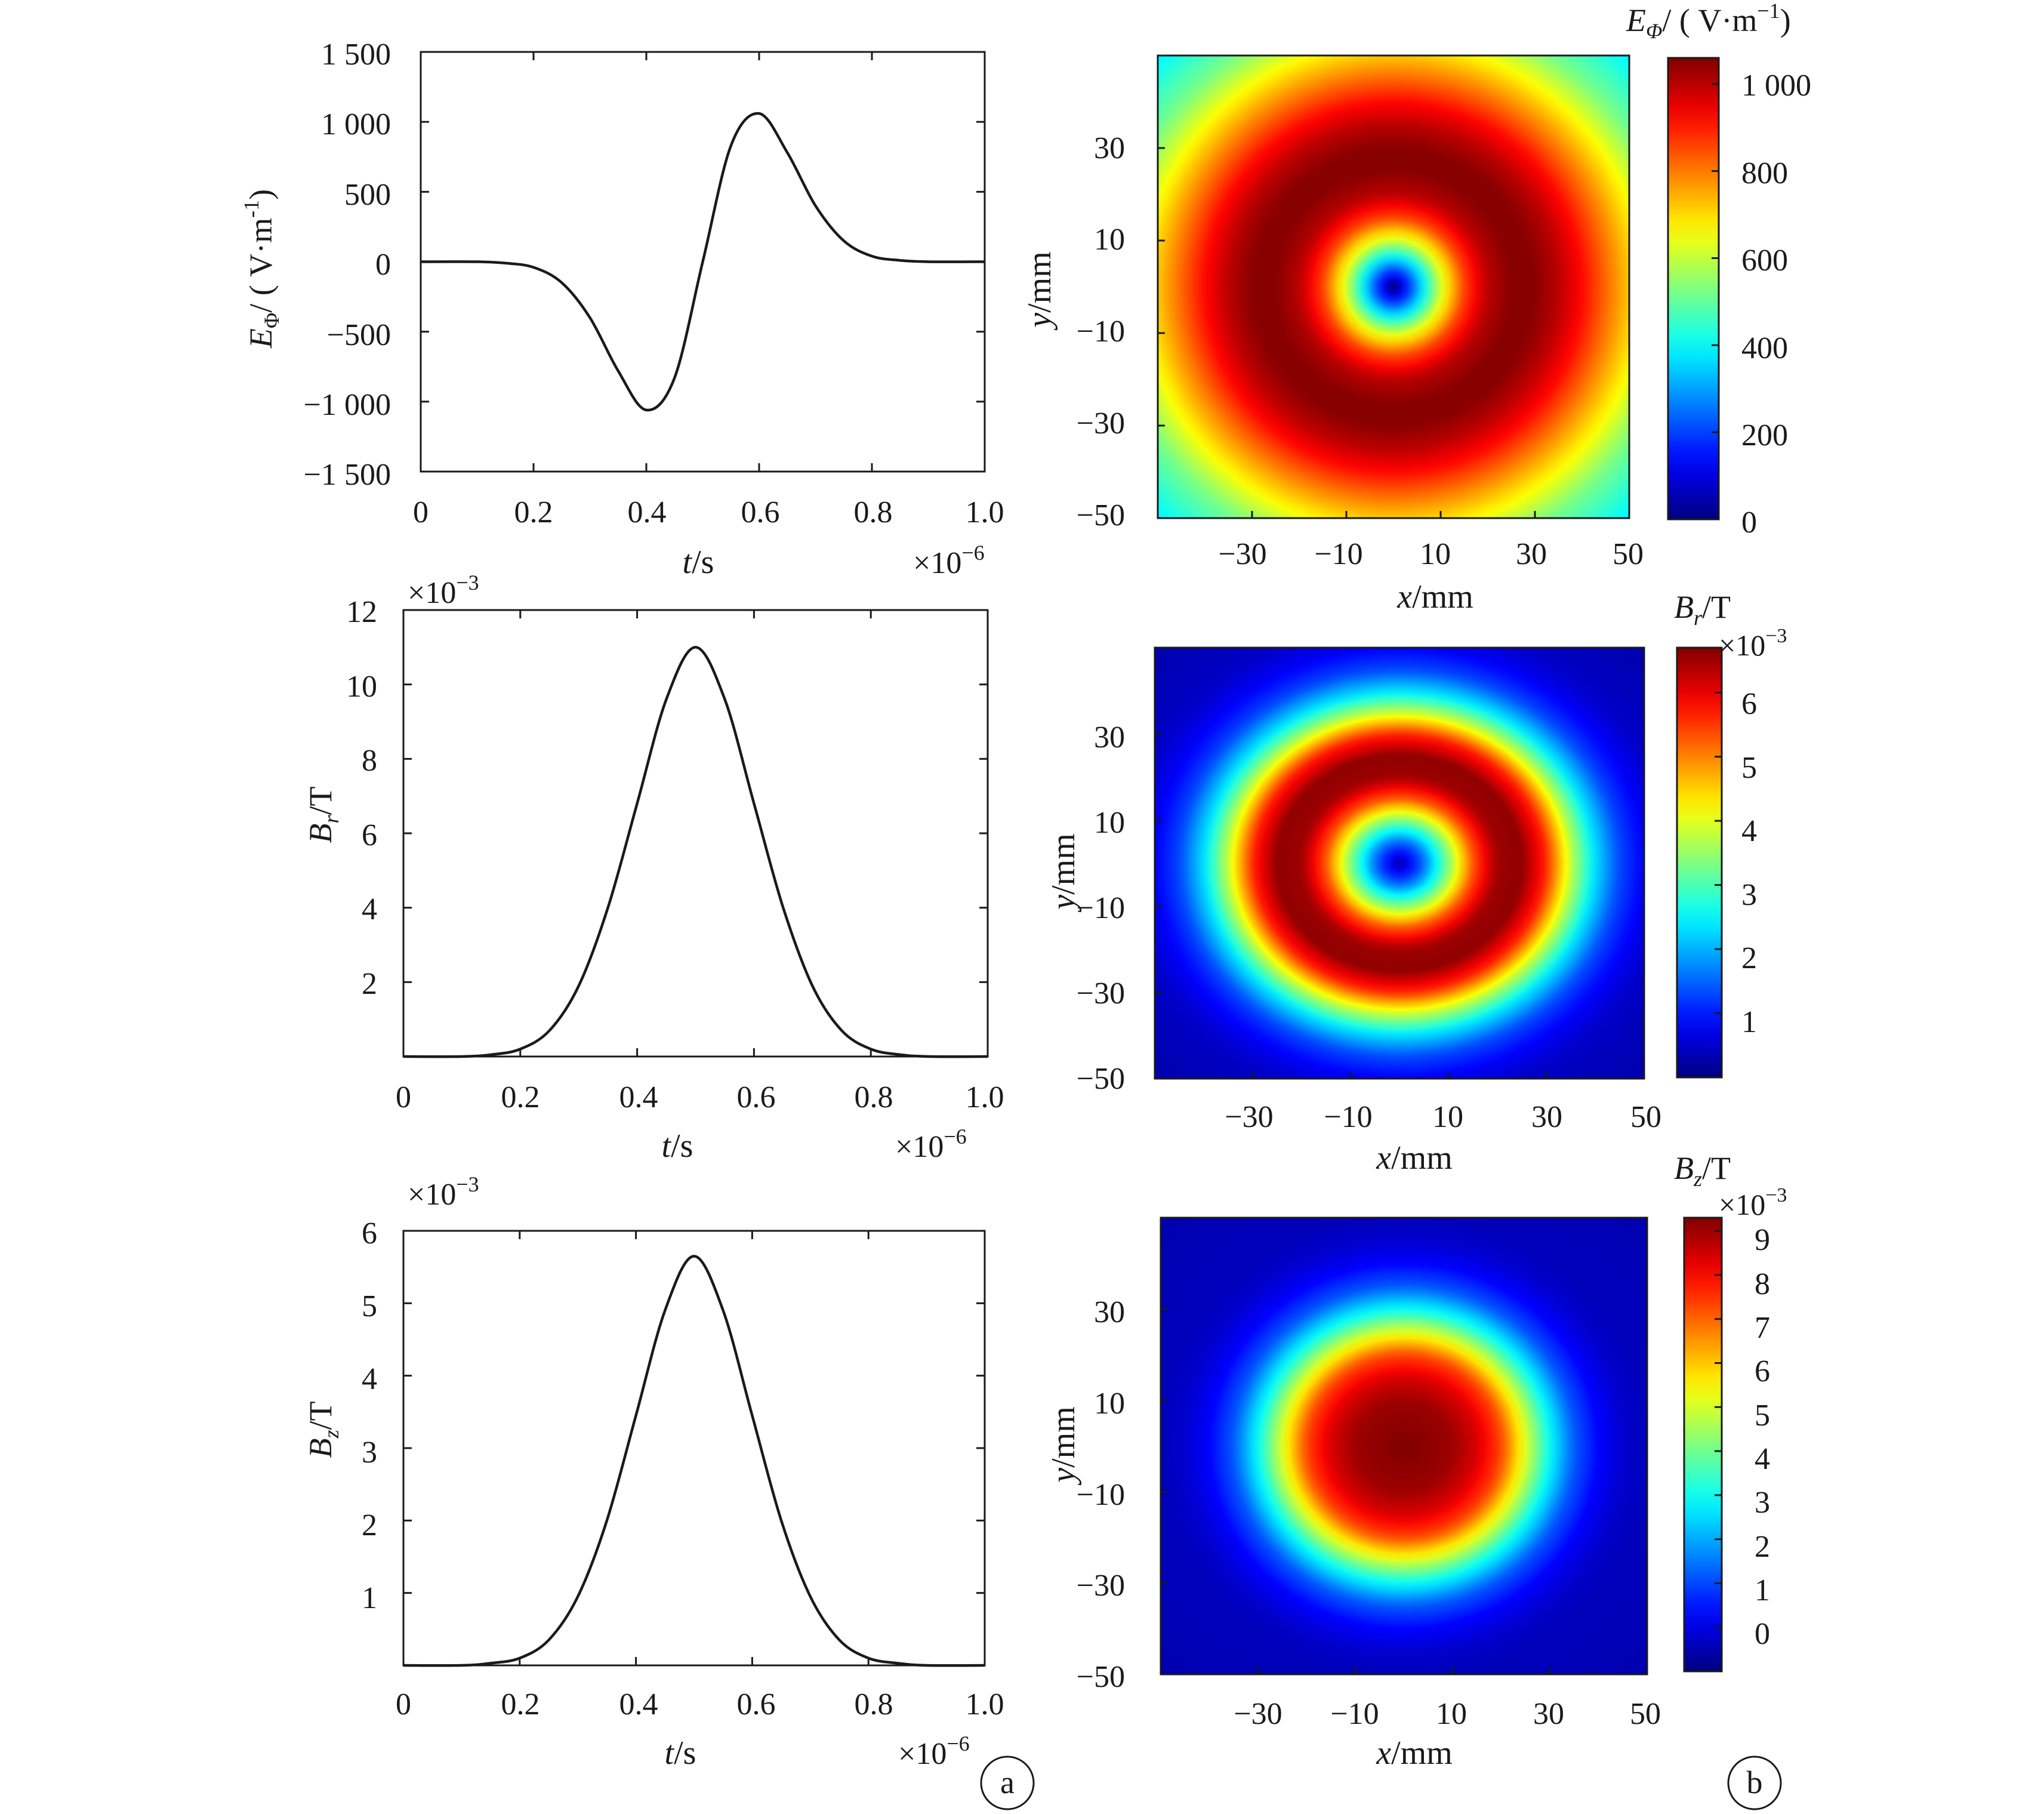  Describe the element at coordinates (356, 124) in the screenshot. I see `y-tick-label: 1 000` at that location.